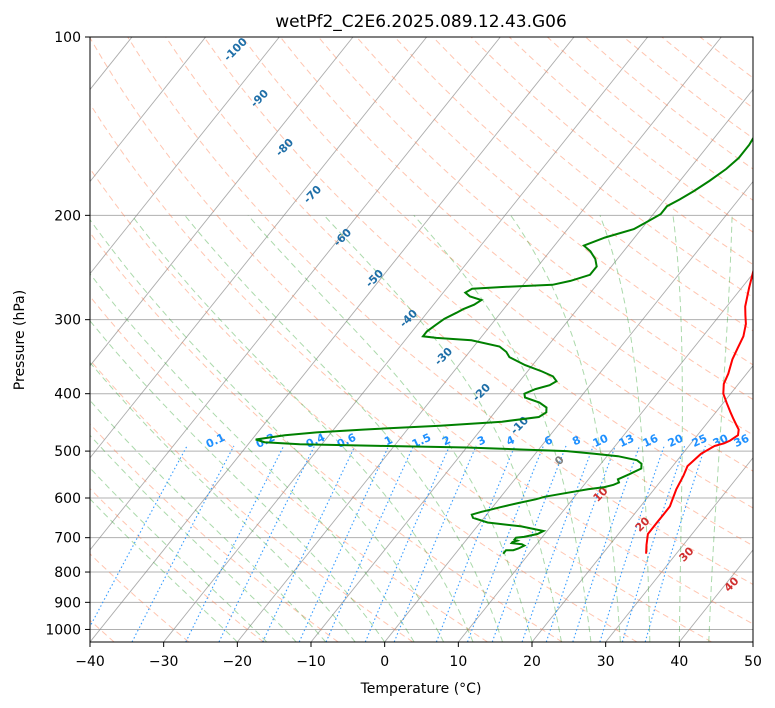  Describe the element at coordinates (67, 395) in the screenshot. I see `y-tick-label: 400` at that location.